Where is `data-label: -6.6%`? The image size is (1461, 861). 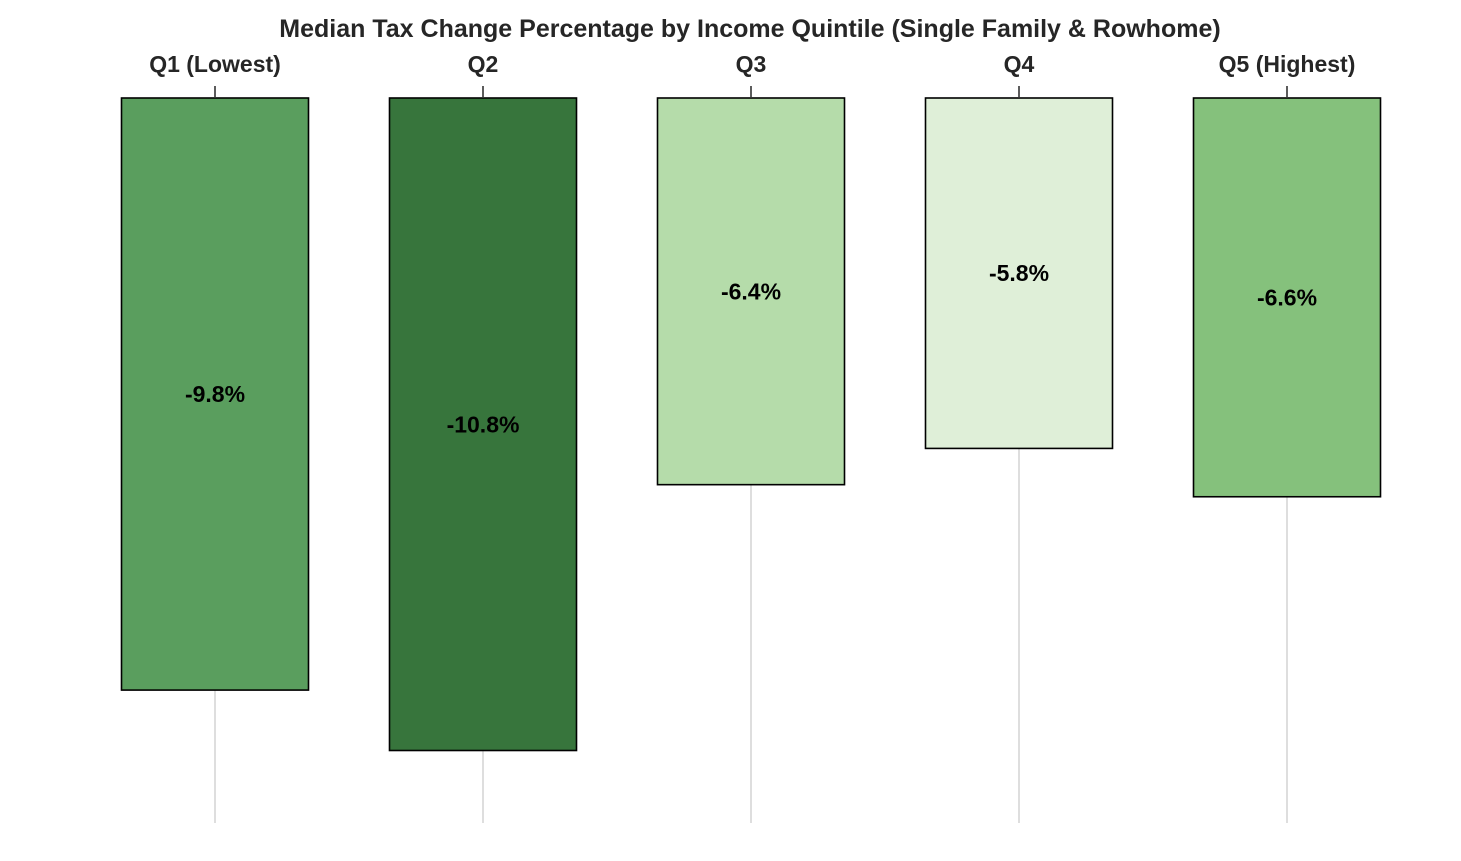
data-label: -6.6% is located at coordinates (1287, 297).